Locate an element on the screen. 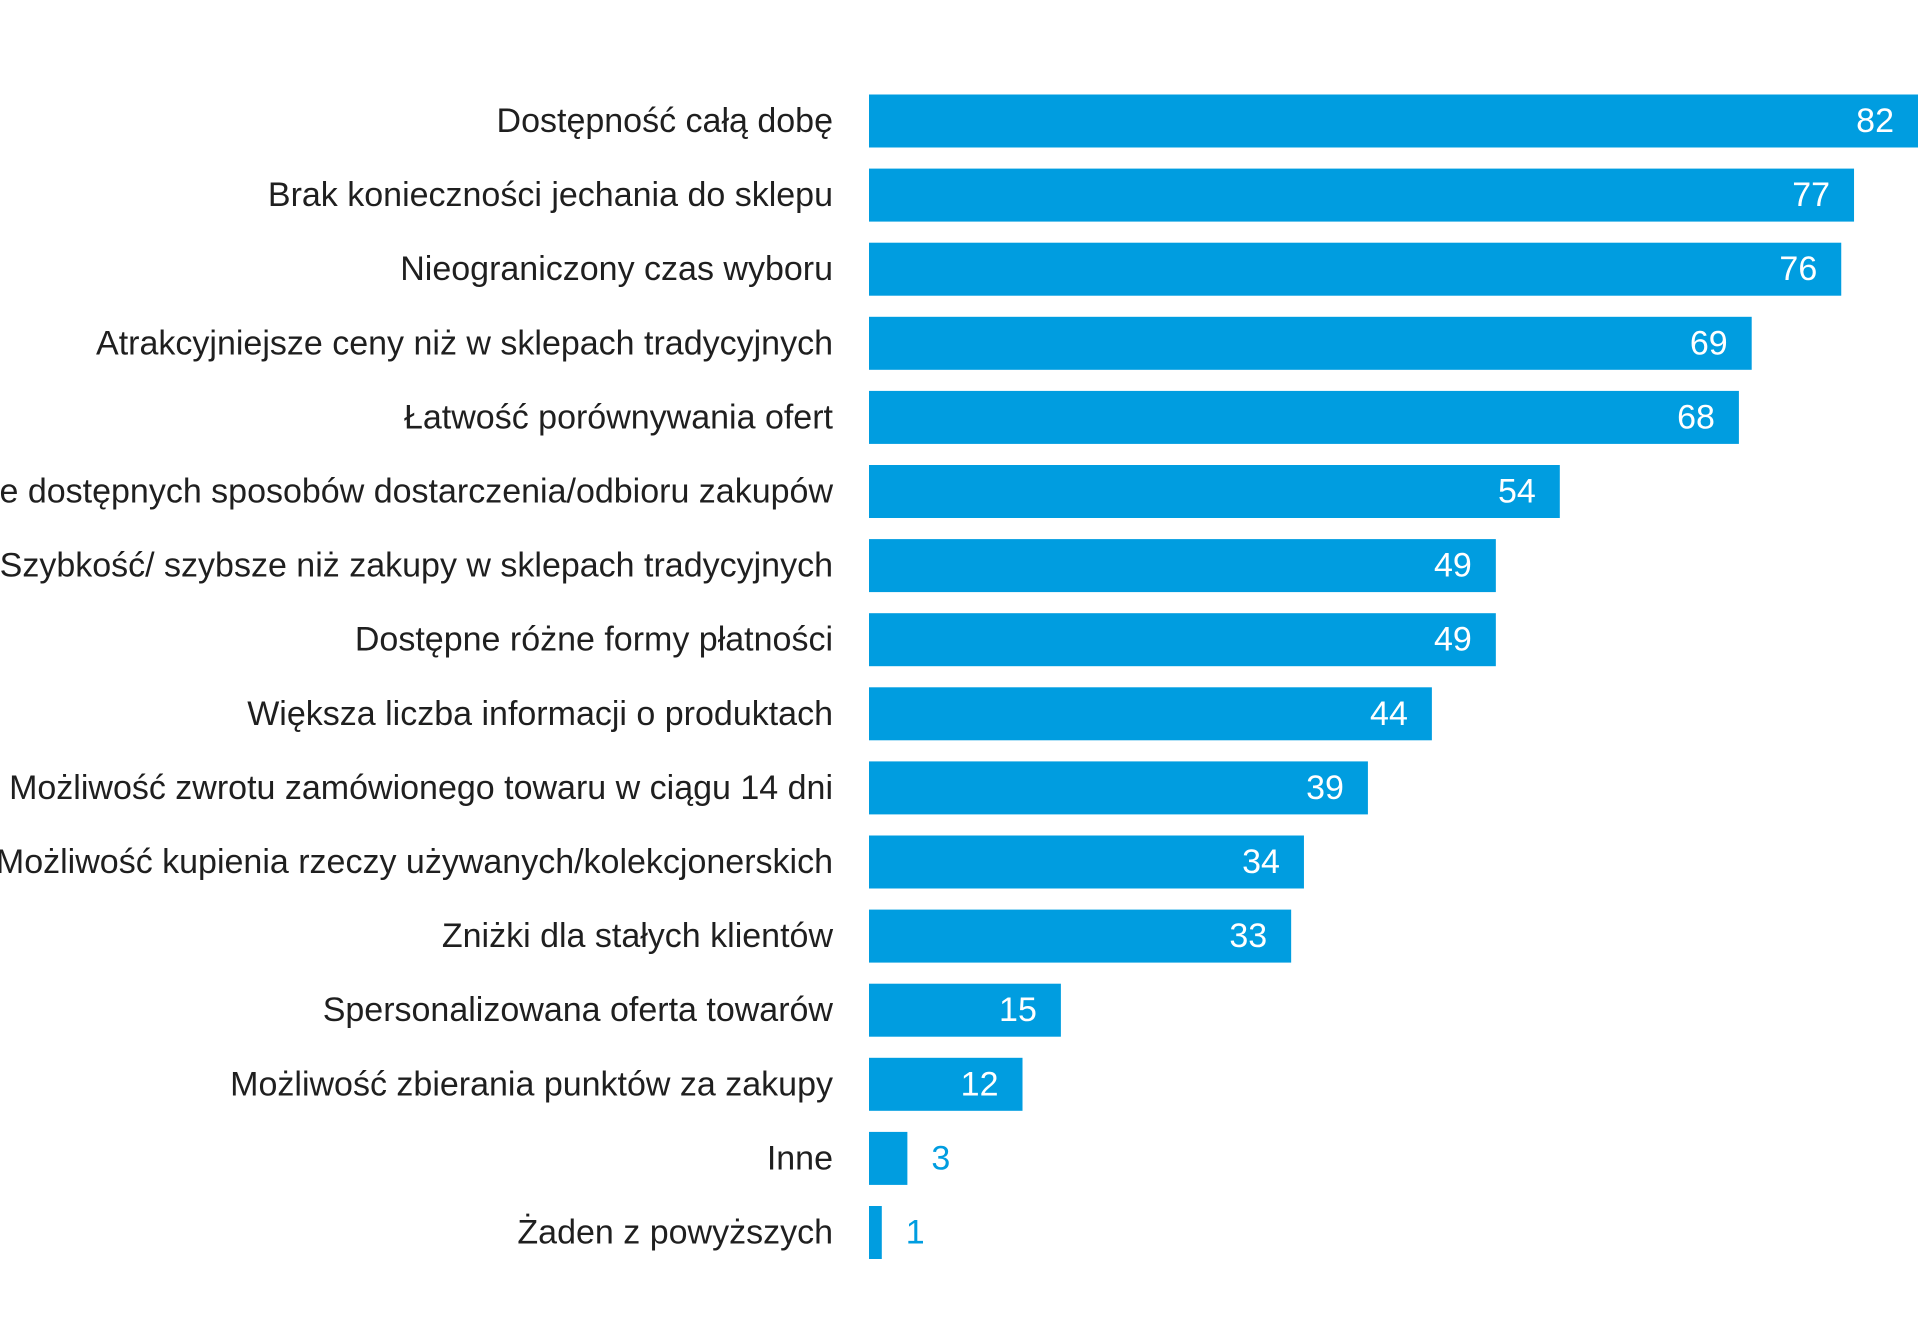  value-label: 1 is located at coordinates (915, 1233).